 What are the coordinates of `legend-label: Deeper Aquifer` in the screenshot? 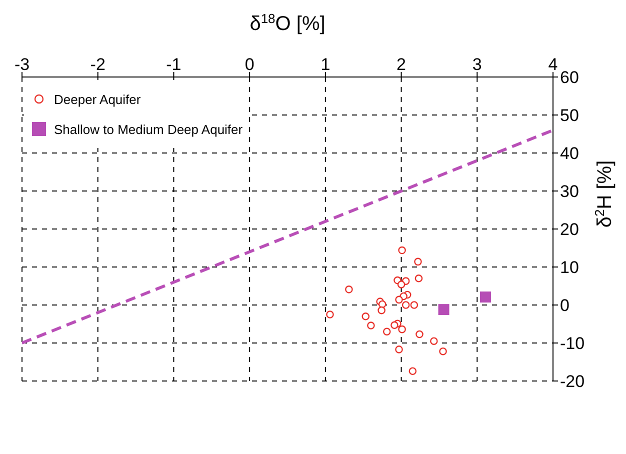 It's located at (97, 99).